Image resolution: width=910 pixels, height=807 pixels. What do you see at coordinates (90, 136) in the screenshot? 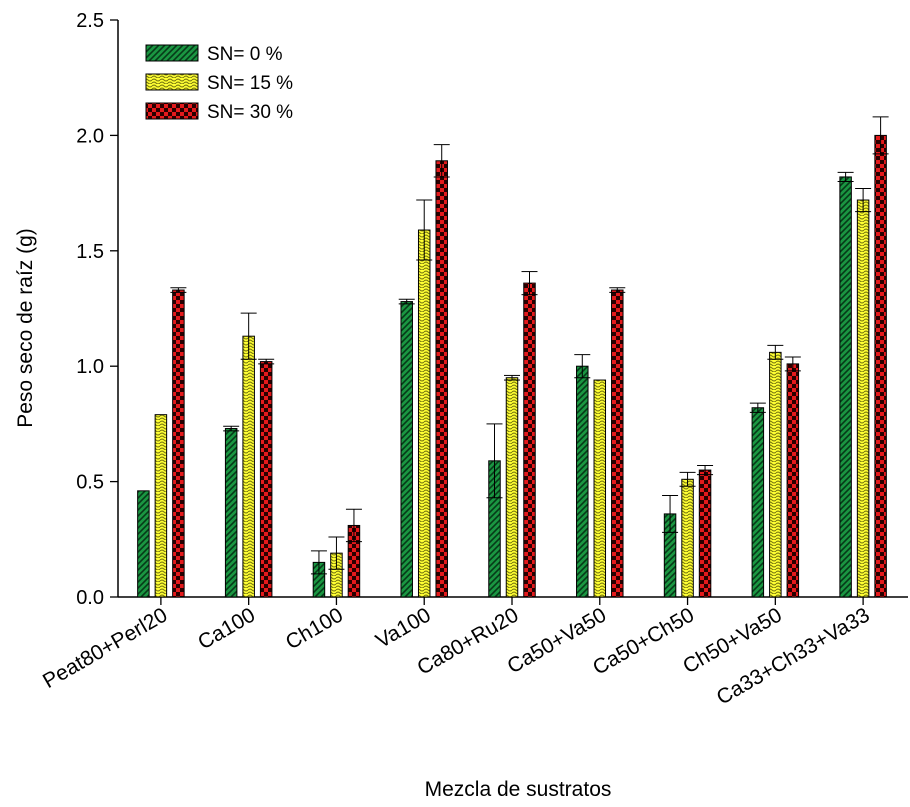
I see `y-tick-label: 2.0` at bounding box center [90, 136].